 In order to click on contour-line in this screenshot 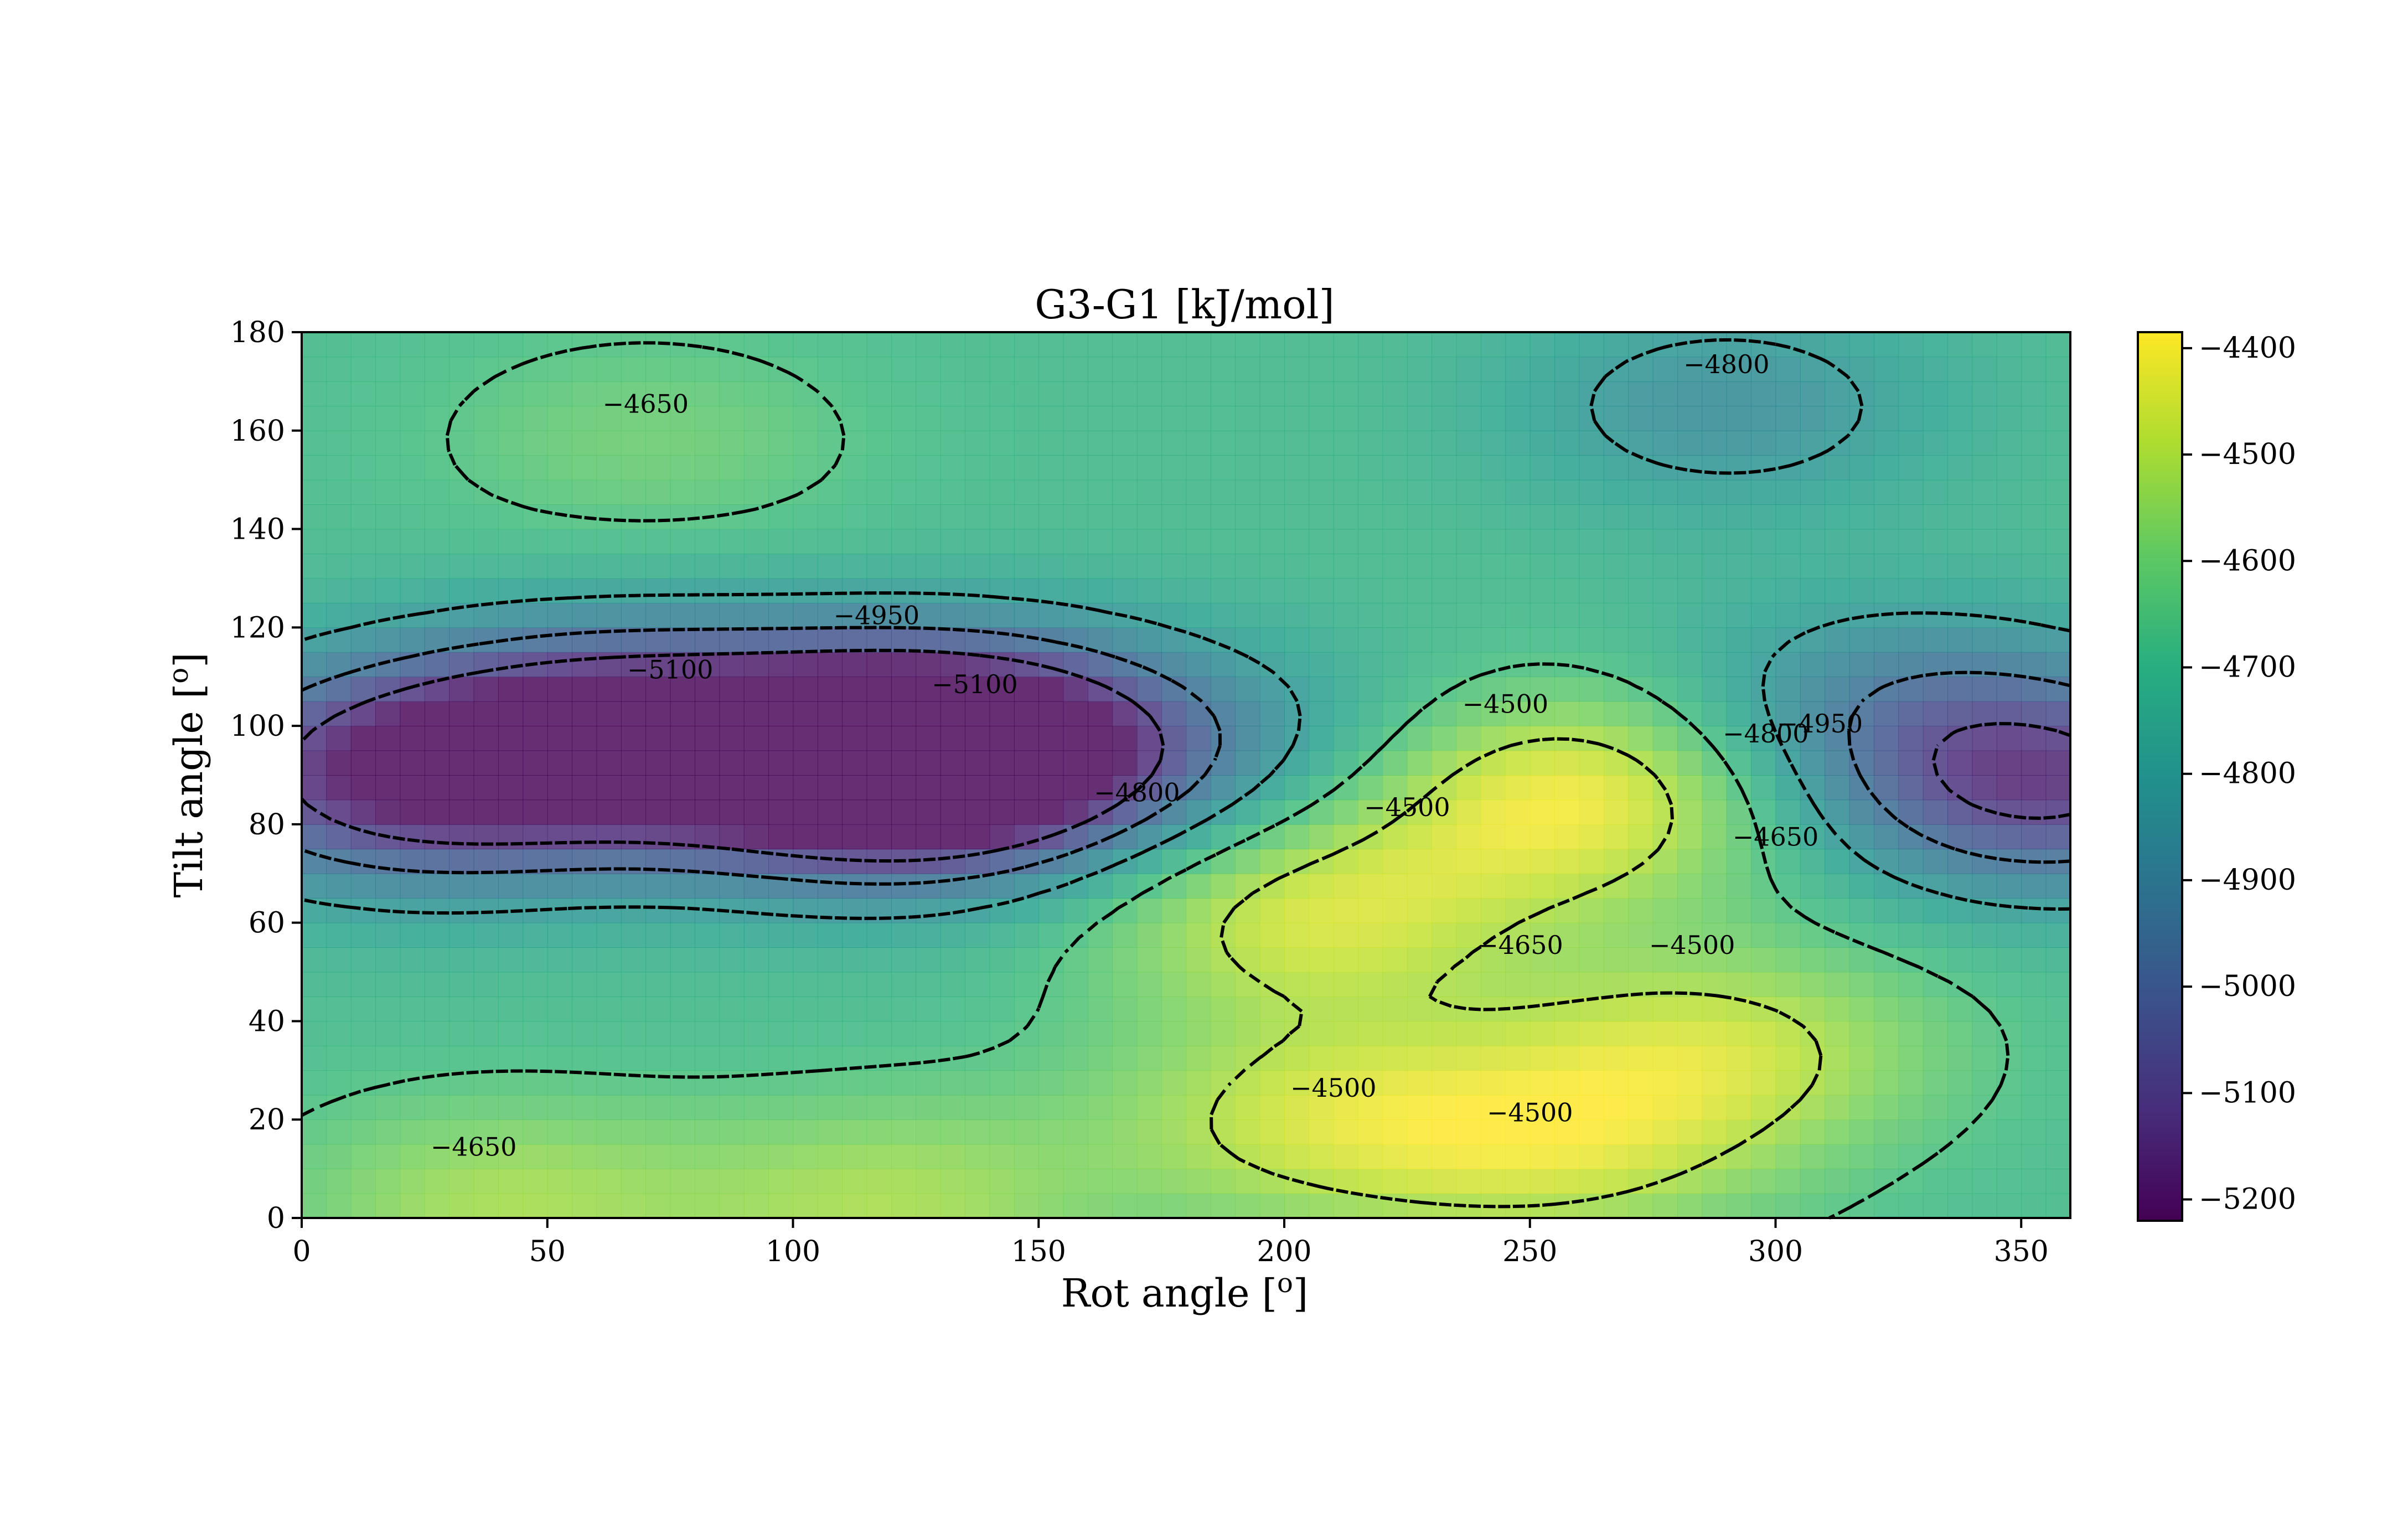, I will do `click(1516, 973)`.